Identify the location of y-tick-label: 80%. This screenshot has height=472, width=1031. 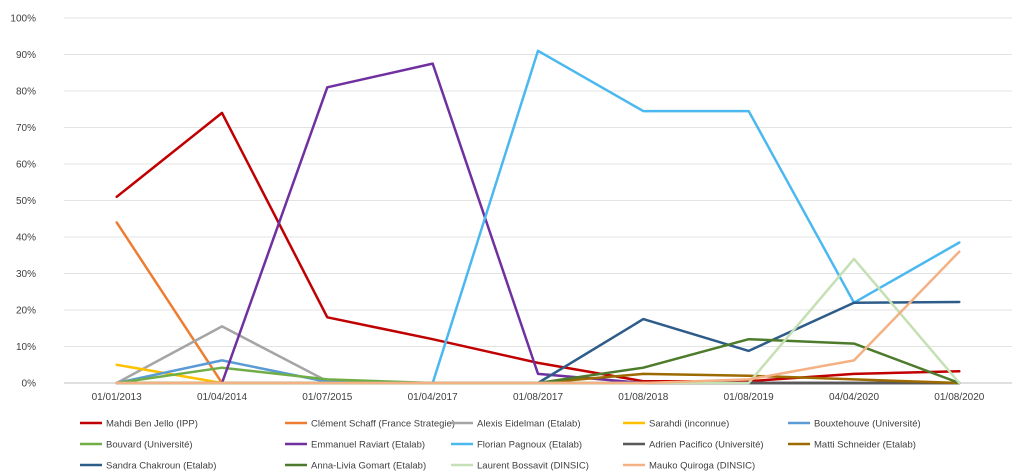
(26, 92).